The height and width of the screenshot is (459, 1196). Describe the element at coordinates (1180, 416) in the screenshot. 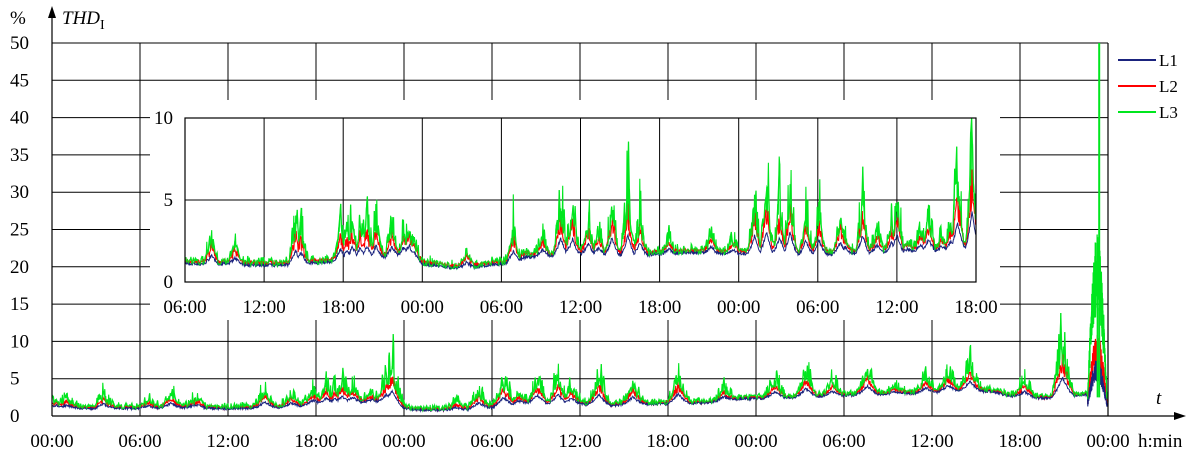

I see `x-axis-arrow` at that location.